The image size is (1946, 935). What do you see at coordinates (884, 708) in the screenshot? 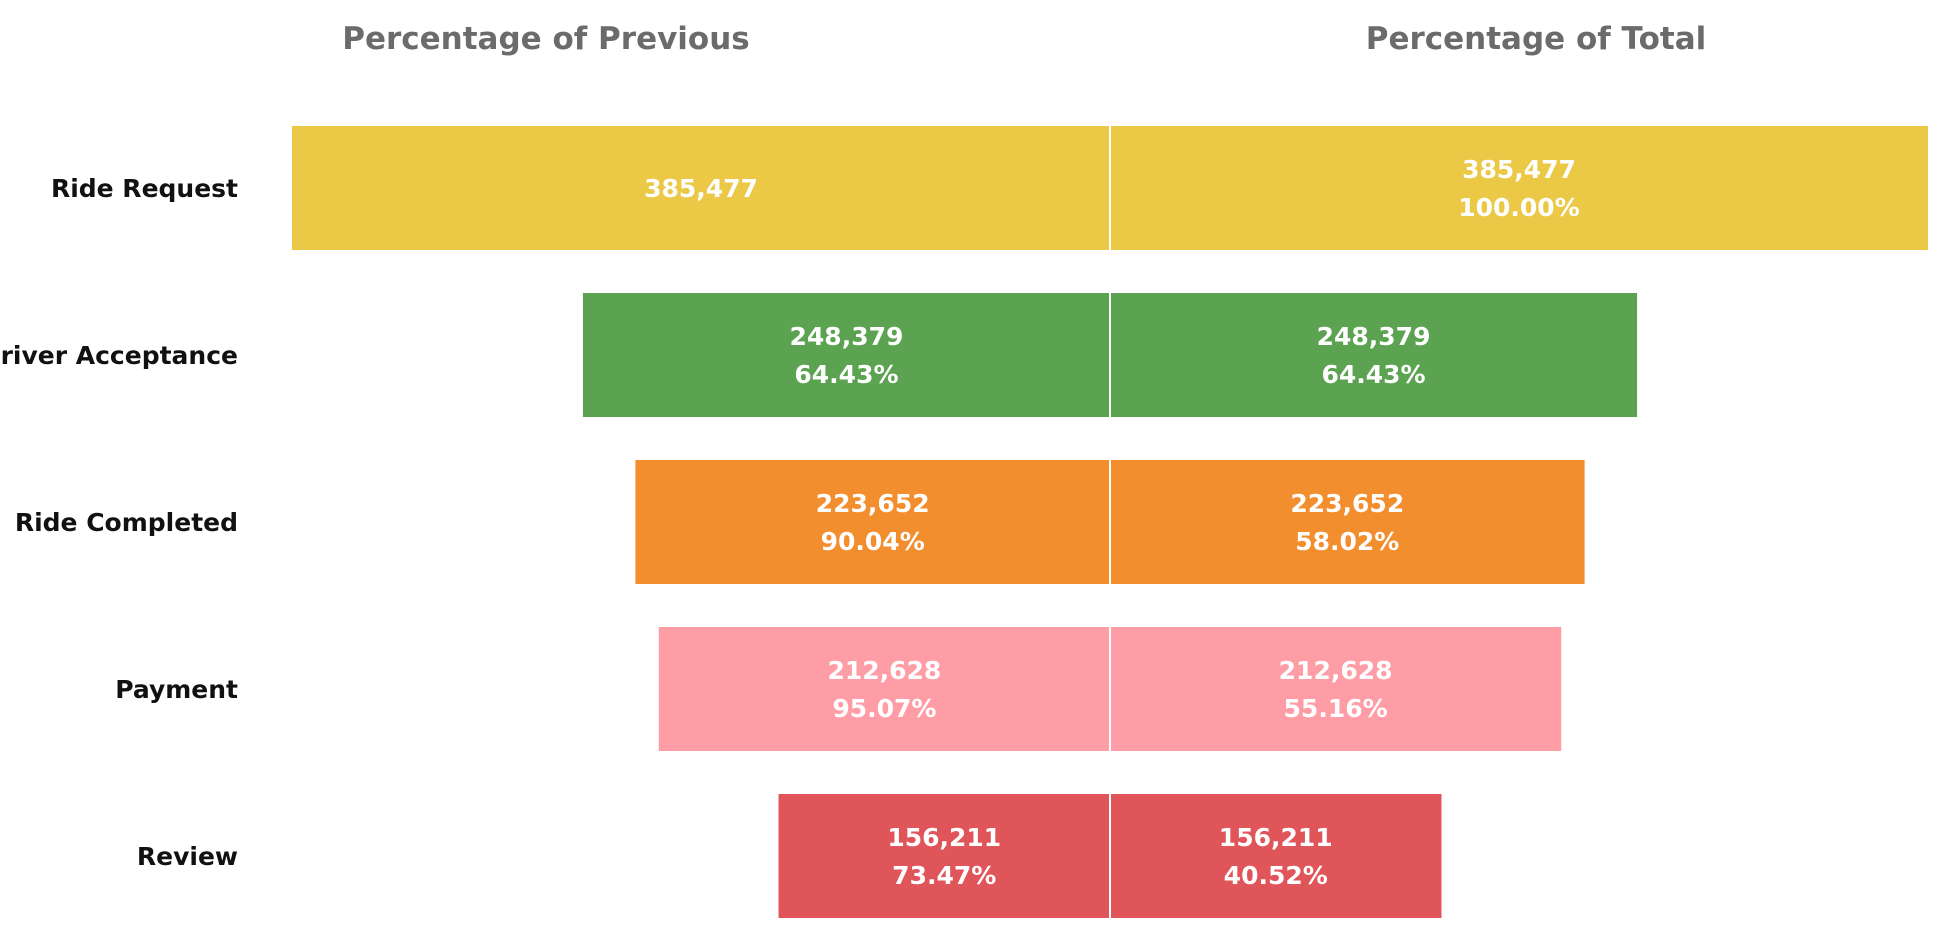
I see `bar-percent-label: 95.07%` at bounding box center [884, 708].